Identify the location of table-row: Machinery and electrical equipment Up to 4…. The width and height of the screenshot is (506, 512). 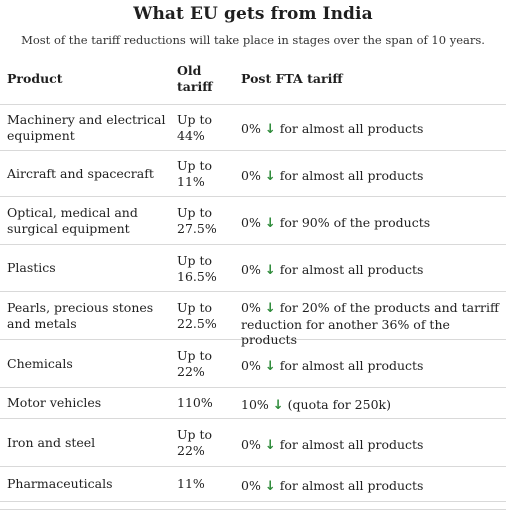
(253, 127).